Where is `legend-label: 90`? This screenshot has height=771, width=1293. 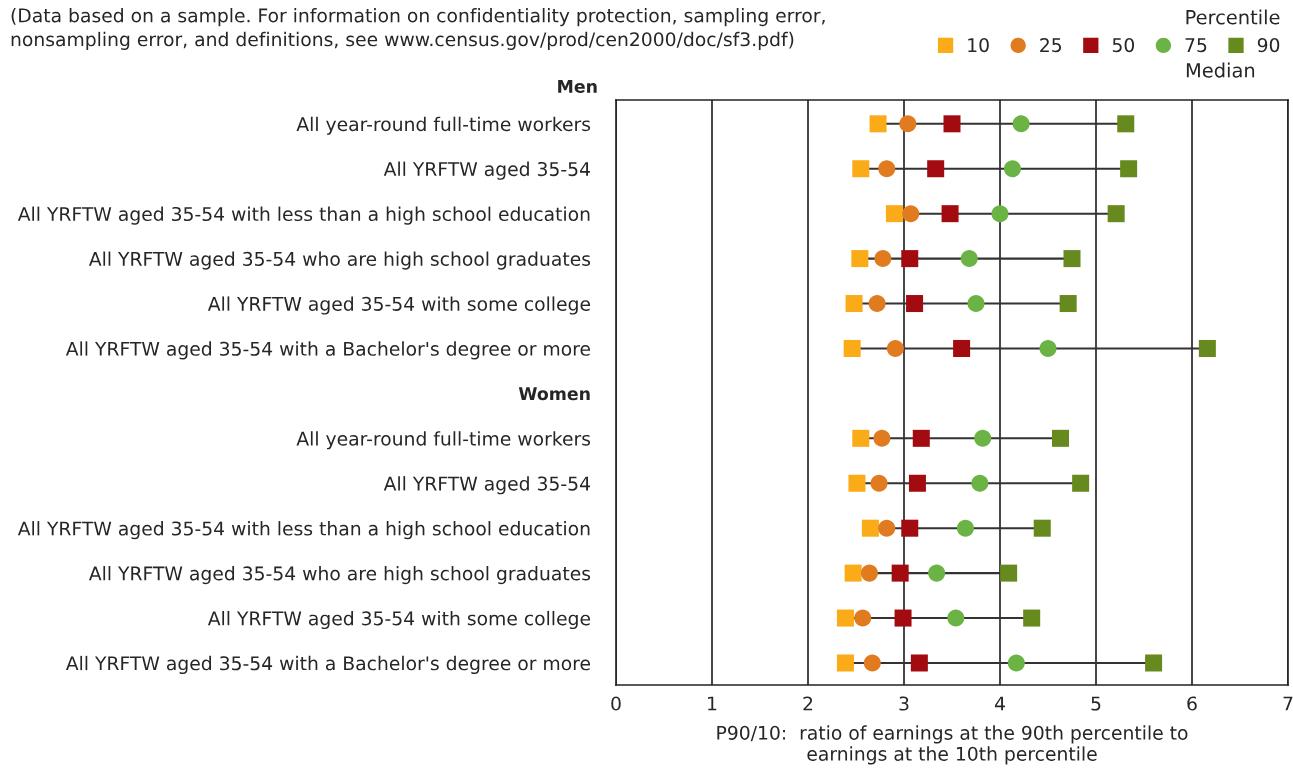
legend-label: 90 is located at coordinates (1268, 45).